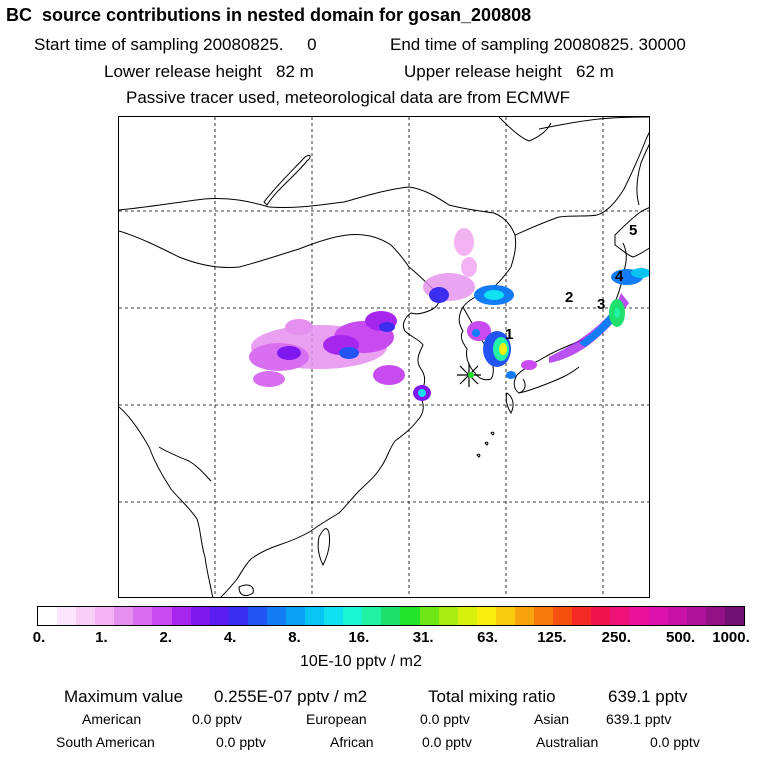  What do you see at coordinates (39, 637) in the screenshot?
I see `colorbar-tick-label: 0.` at bounding box center [39, 637].